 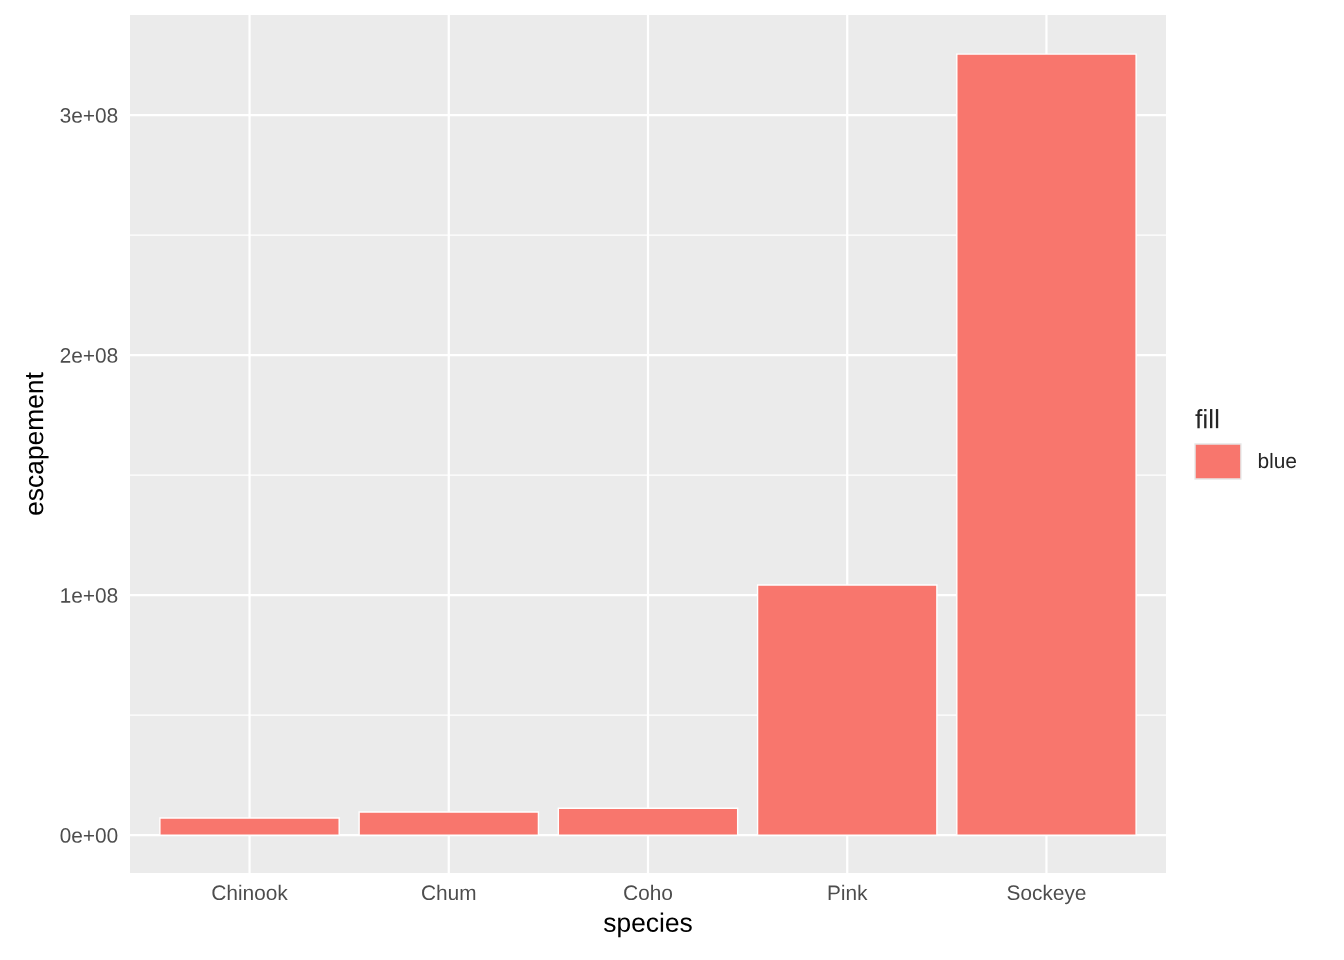 I want to click on y-tick-label: 3e+08, so click(x=89, y=115).